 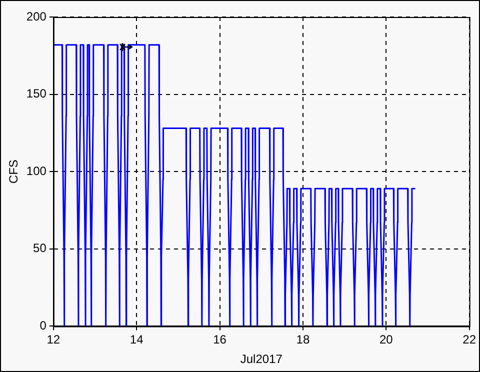 I want to click on y-tick-label: 50, so click(x=40, y=248).